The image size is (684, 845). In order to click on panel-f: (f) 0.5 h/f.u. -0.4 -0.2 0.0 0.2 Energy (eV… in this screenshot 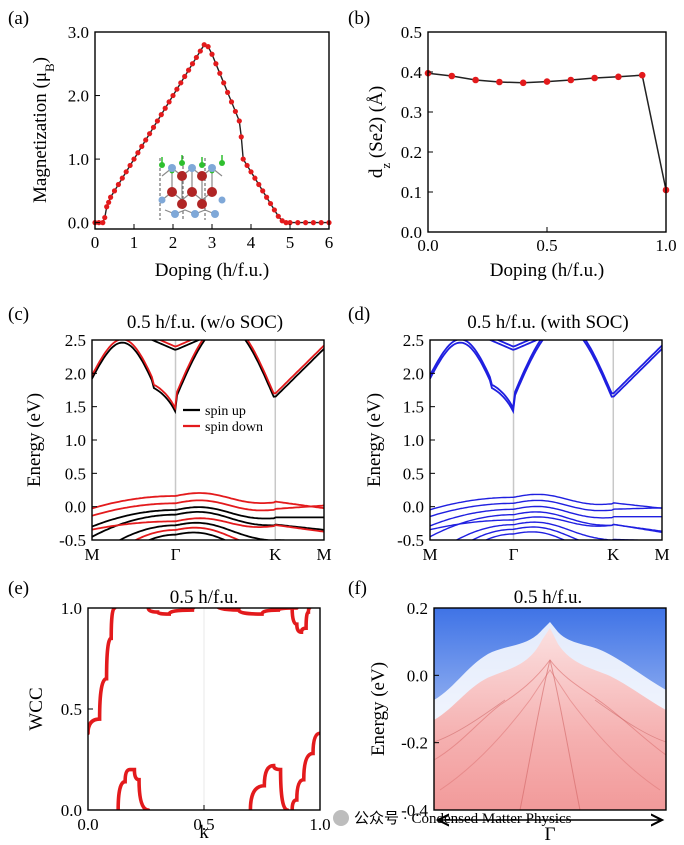, I will do `click(507, 711)`.